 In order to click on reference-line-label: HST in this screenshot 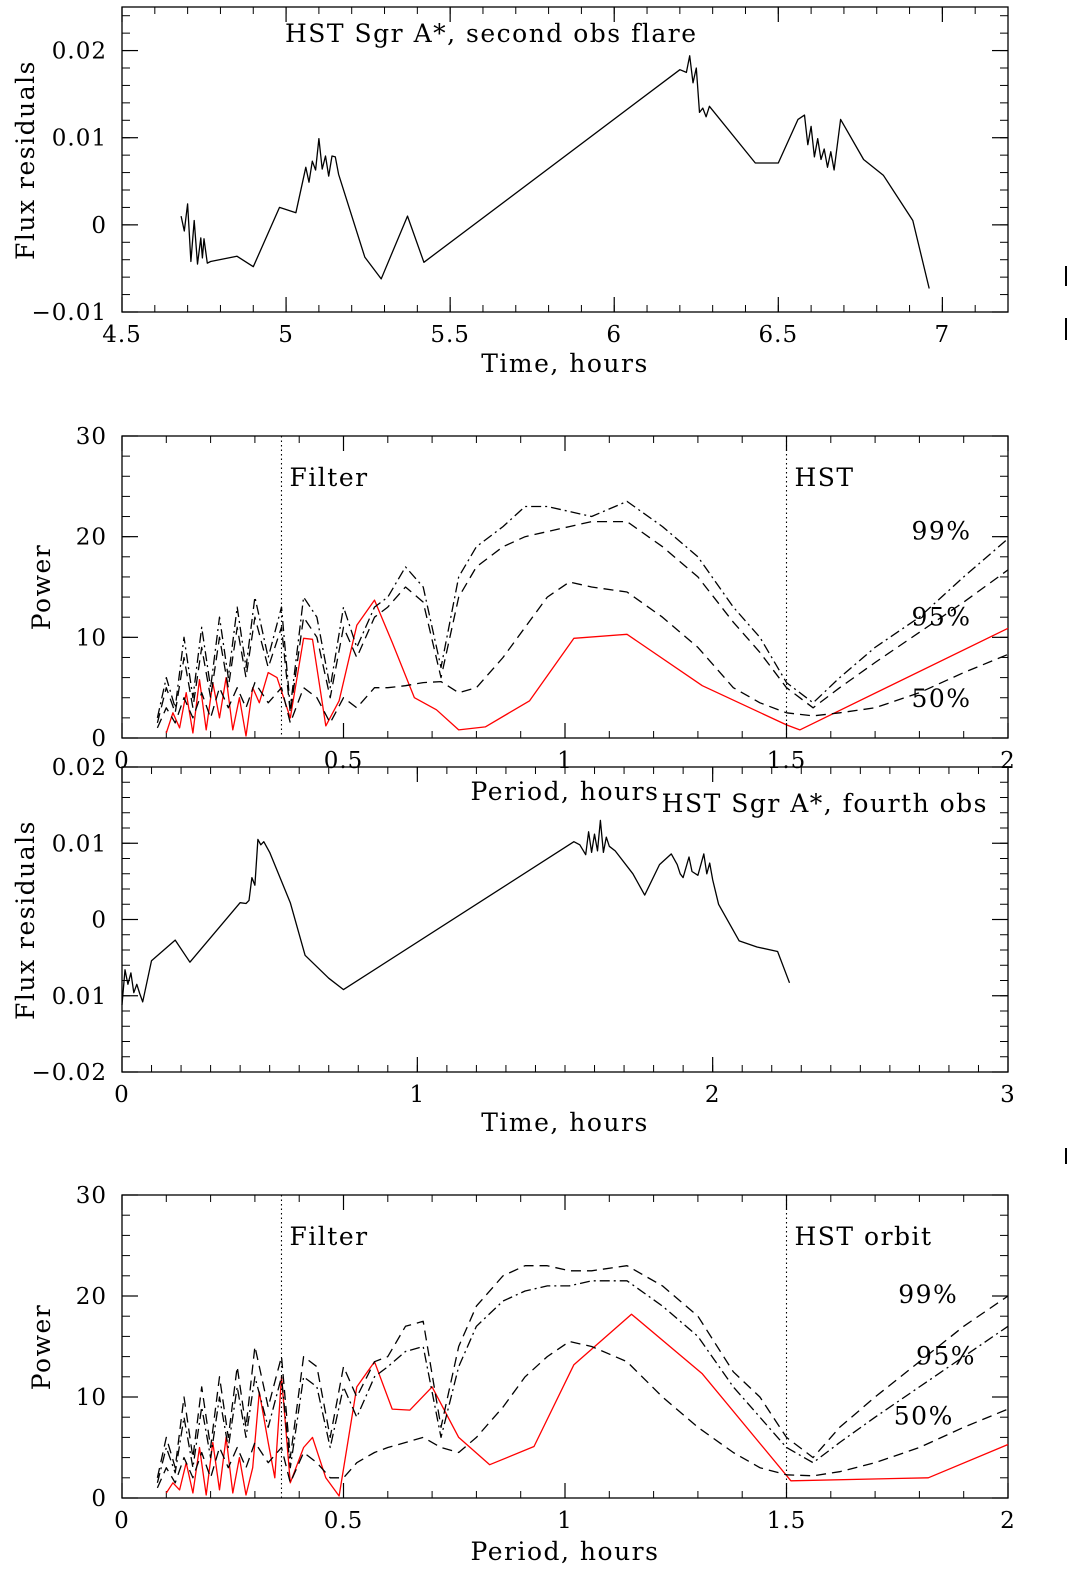, I will do `click(825, 477)`.